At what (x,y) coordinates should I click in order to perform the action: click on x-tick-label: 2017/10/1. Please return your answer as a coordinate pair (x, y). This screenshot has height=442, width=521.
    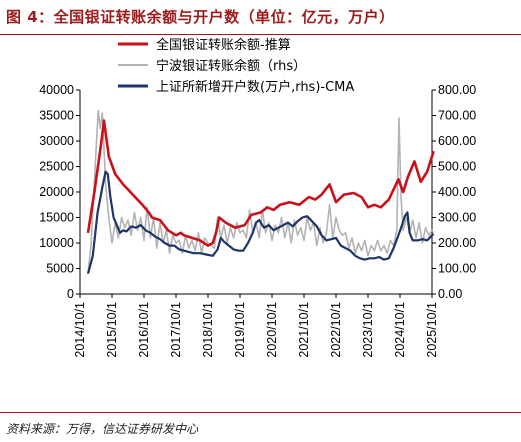
    Looking at the image, I should click on (176, 330).